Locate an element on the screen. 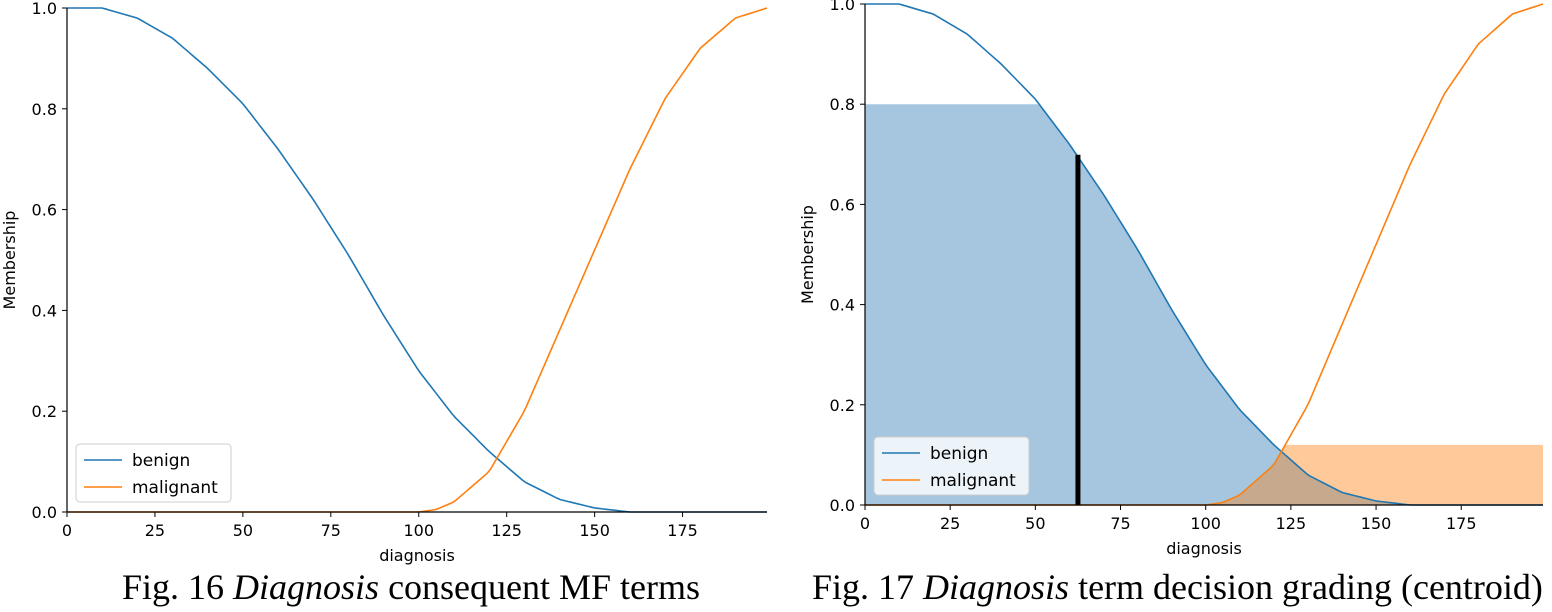  activation-fill-malignant is located at coordinates (1204, 474).